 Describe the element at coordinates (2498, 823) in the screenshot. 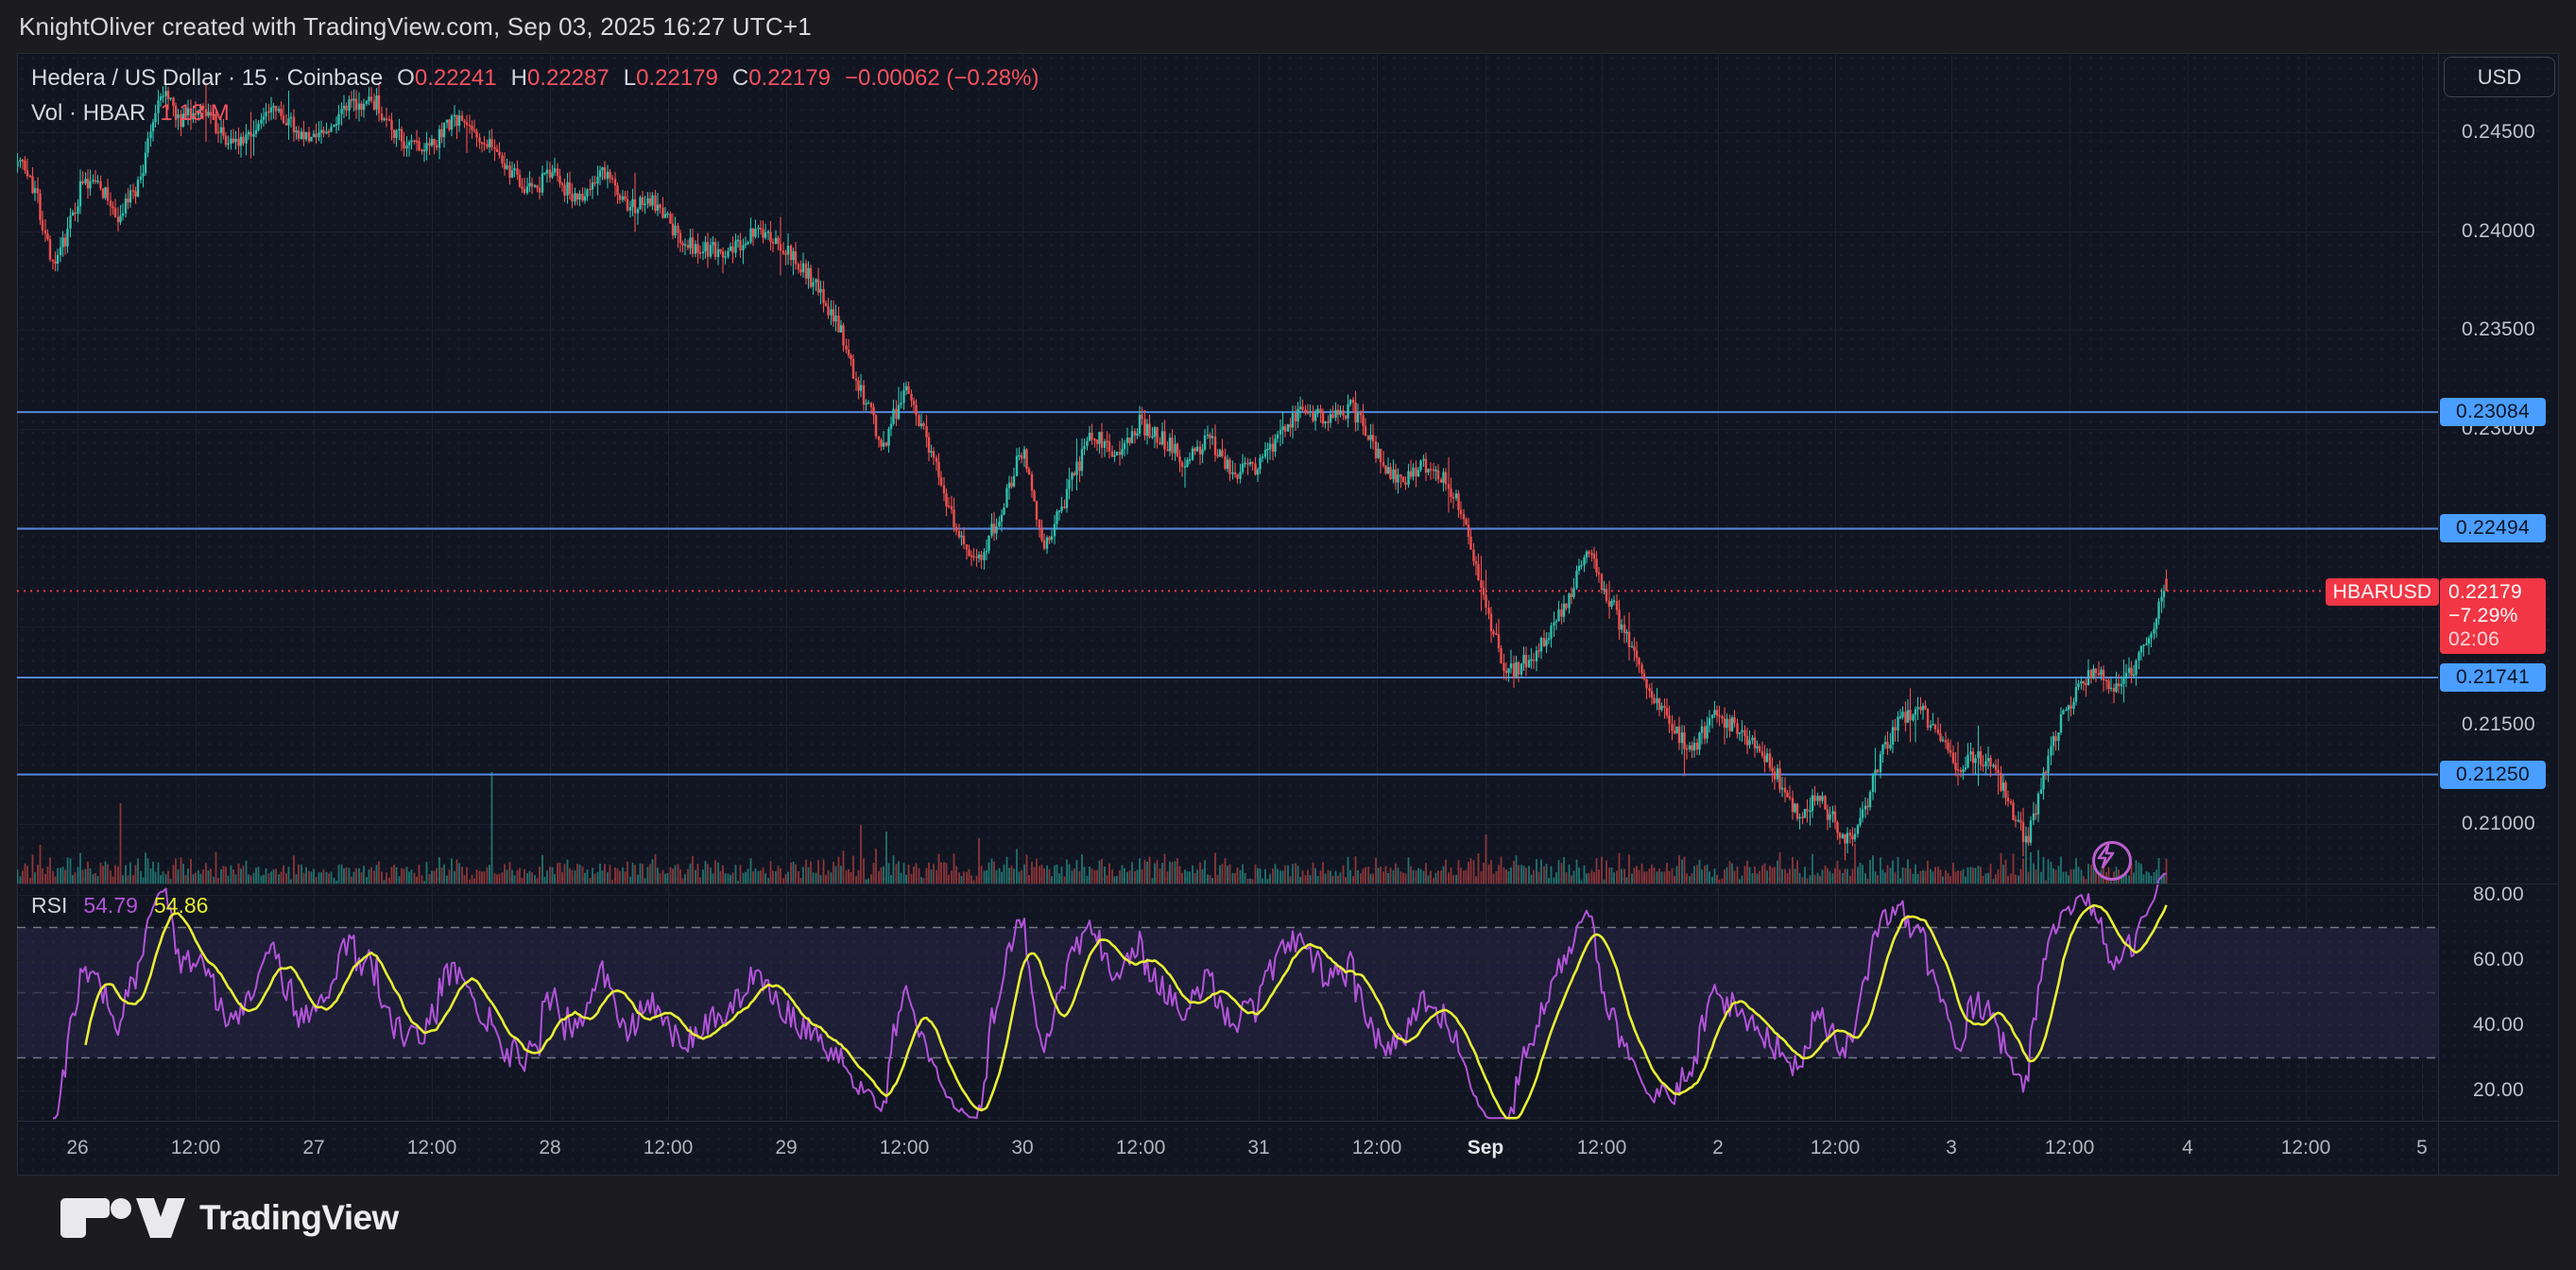

I see `price-tick-label: 0.21000` at that location.